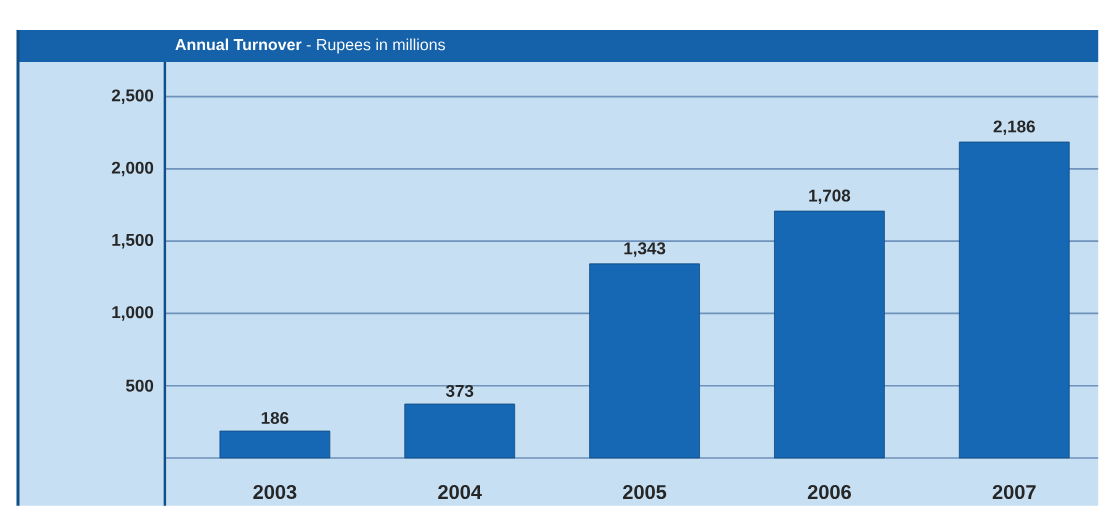 The image size is (1099, 514). What do you see at coordinates (310, 46) in the screenshot?
I see `chart-title: Annual Turnover - Rupees in millions` at bounding box center [310, 46].